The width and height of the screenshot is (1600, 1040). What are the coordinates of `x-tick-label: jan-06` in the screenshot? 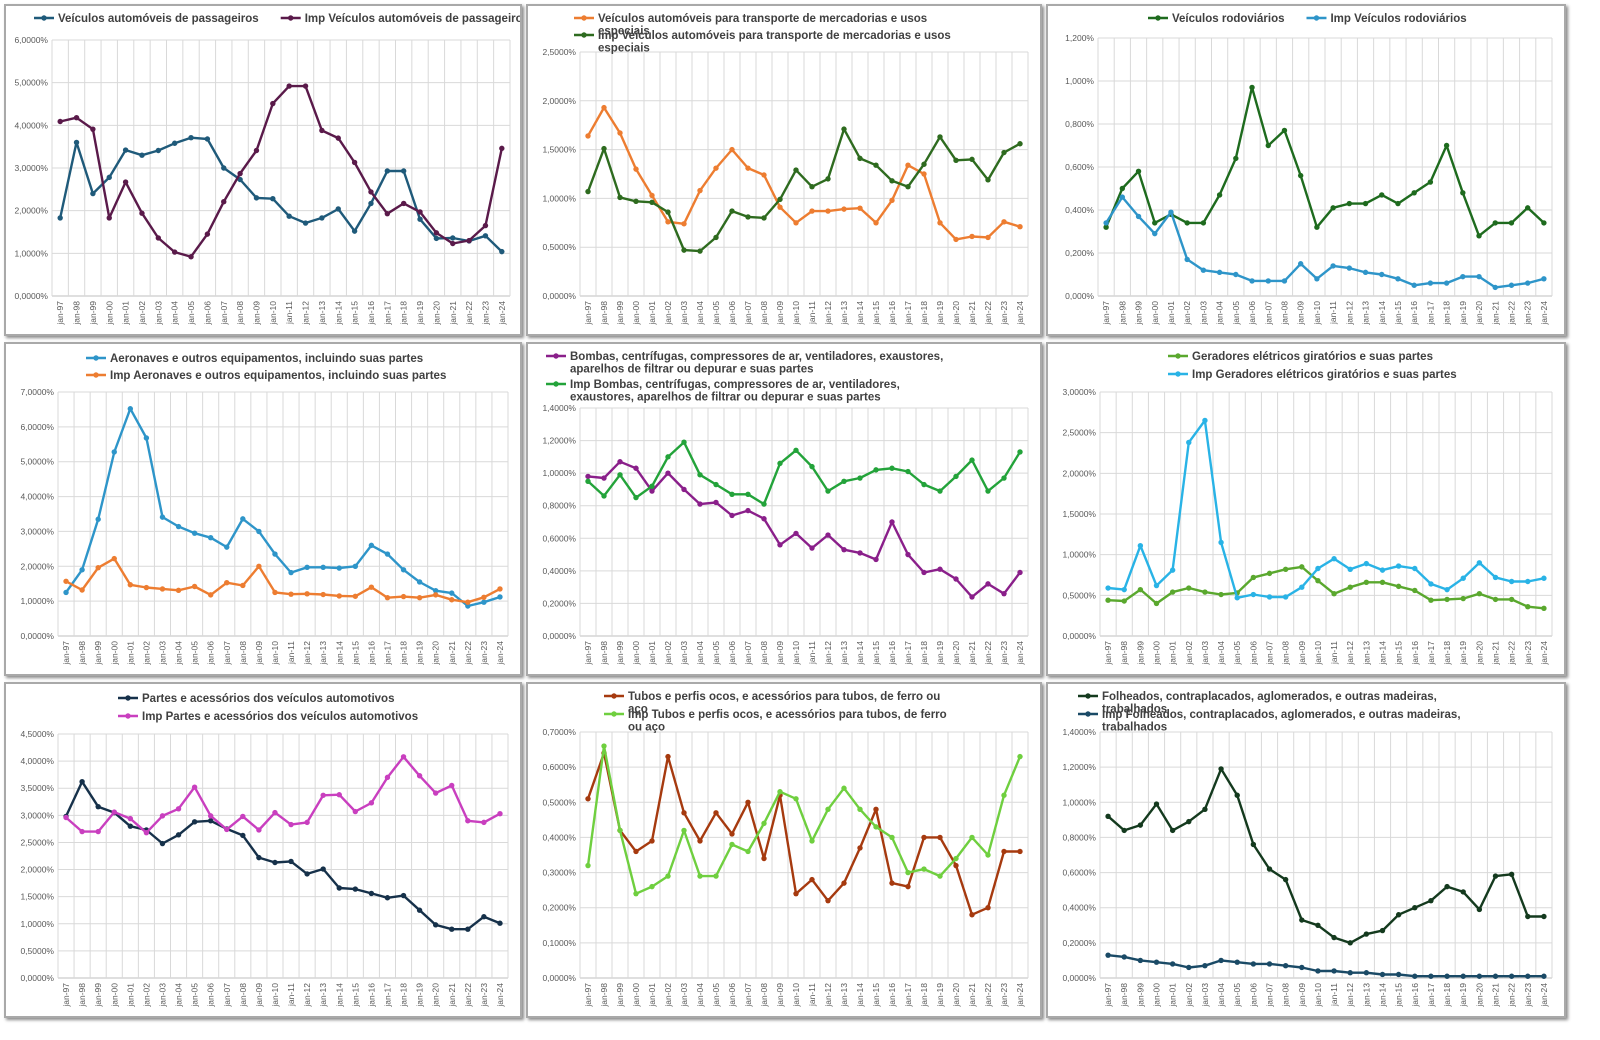 It's located at (1253, 653).